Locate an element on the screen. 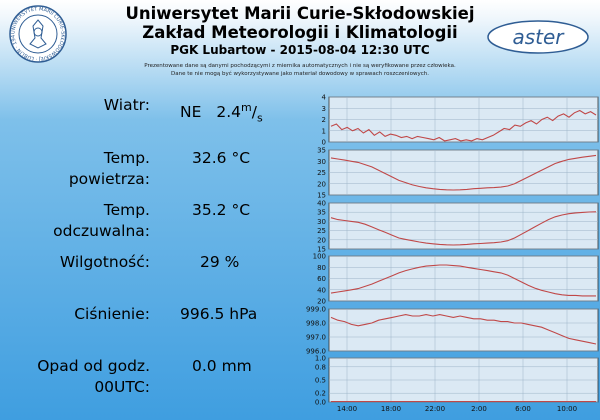 This screenshot has height=420, width=600. feels_temp-ytick-label: 30 is located at coordinates (321, 222).